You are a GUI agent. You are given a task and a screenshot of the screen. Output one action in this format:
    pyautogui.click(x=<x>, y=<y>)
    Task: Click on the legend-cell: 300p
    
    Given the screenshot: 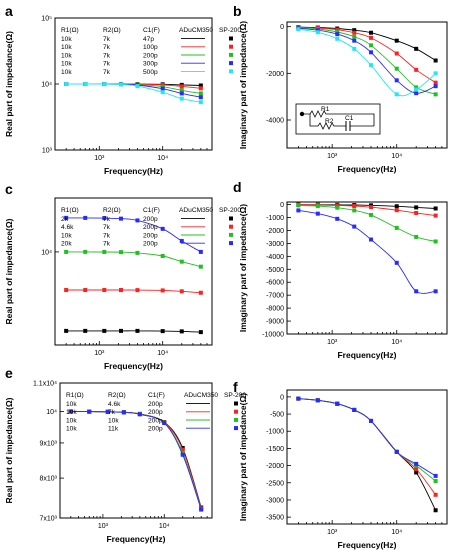 What is the action you would take?
    pyautogui.click(x=150, y=64)
    